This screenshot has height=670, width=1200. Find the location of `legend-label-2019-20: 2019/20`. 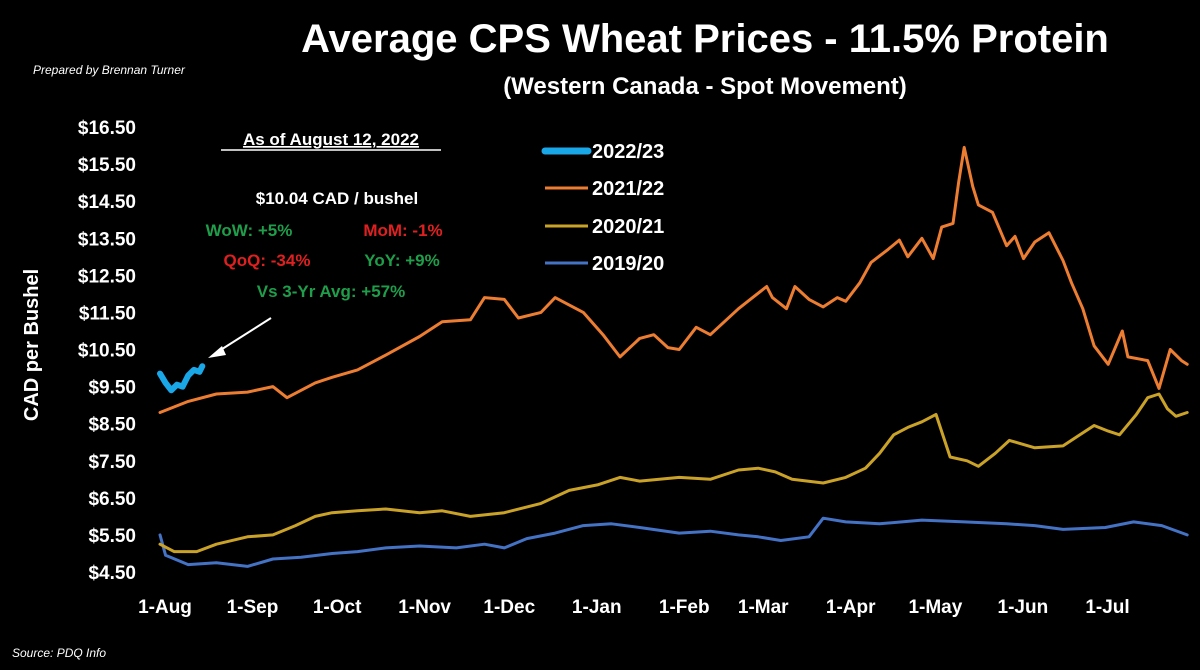

legend-label-2019-20: 2019/20 is located at coordinates (628, 264).